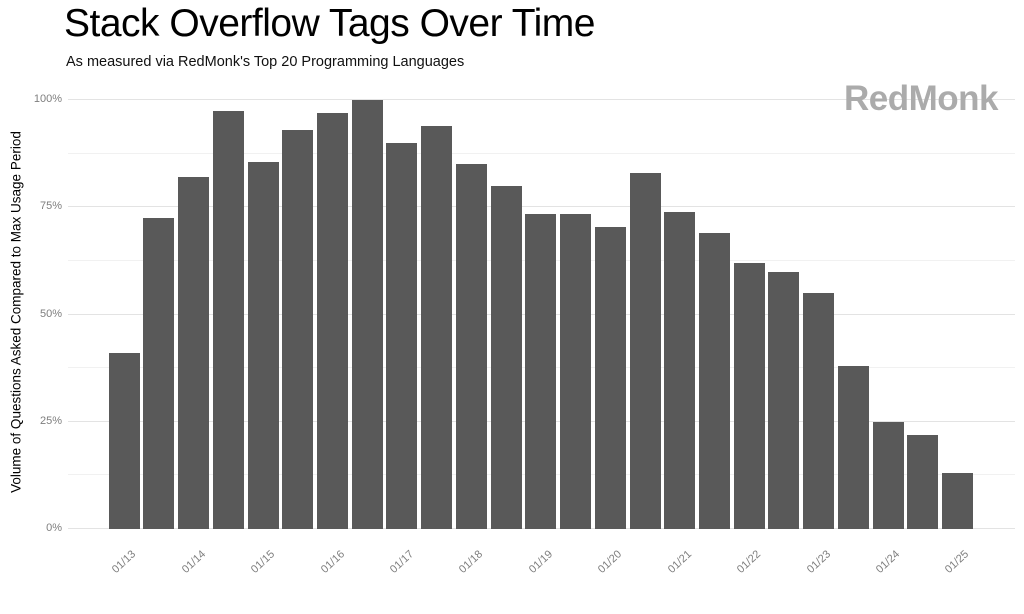 Image resolution: width=1024 pixels, height=614 pixels. What do you see at coordinates (50, 420) in the screenshot?
I see `y-tick-label: 25%` at bounding box center [50, 420].